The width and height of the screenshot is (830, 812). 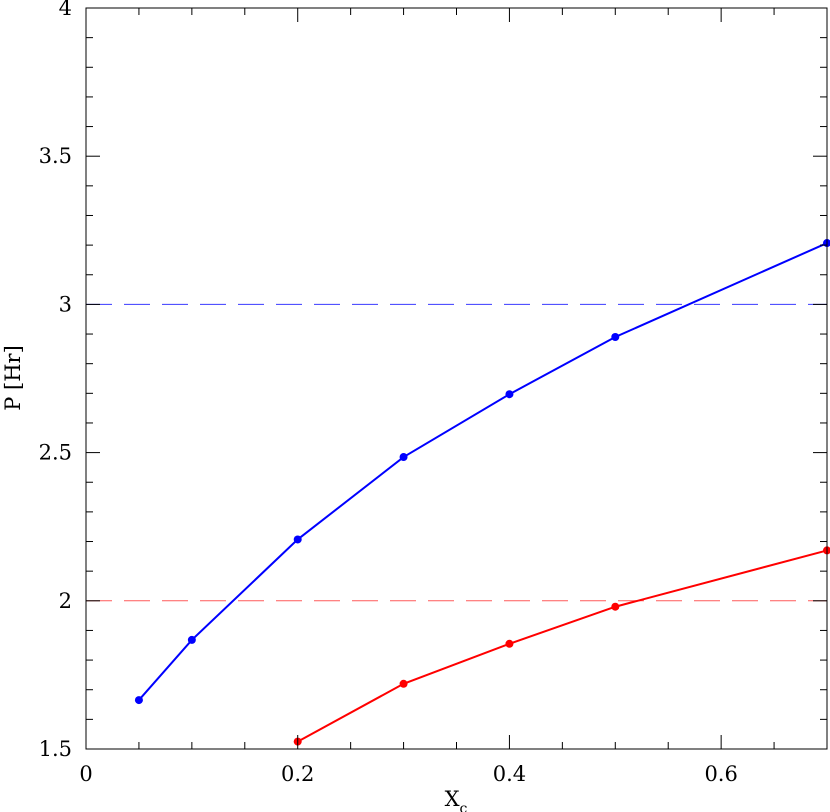 What do you see at coordinates (55, 453) in the screenshot?
I see `y-tick-label: 2.5` at bounding box center [55, 453].